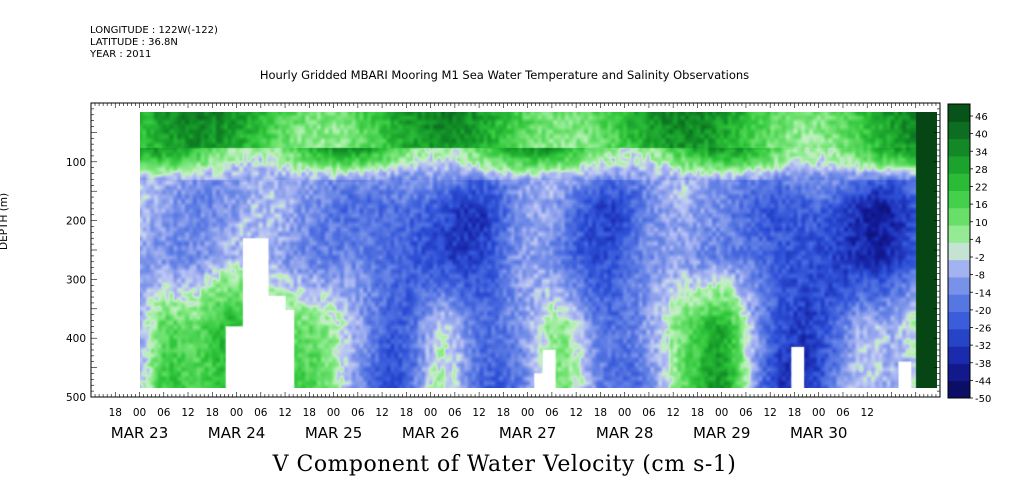 The width and height of the screenshot is (1009, 504). I want to click on colorbar-frame, so click(959, 251).